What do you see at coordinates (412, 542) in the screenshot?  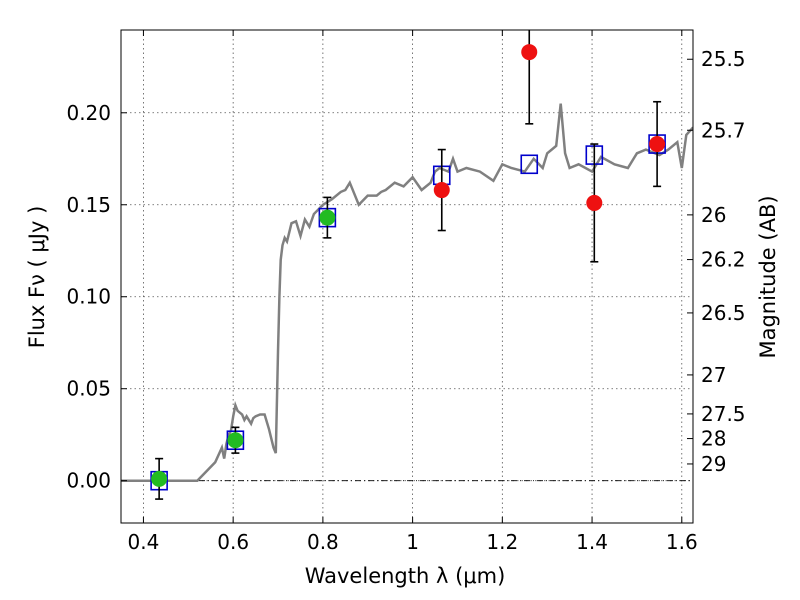 I see `x-tick-label: 1` at bounding box center [412, 542].